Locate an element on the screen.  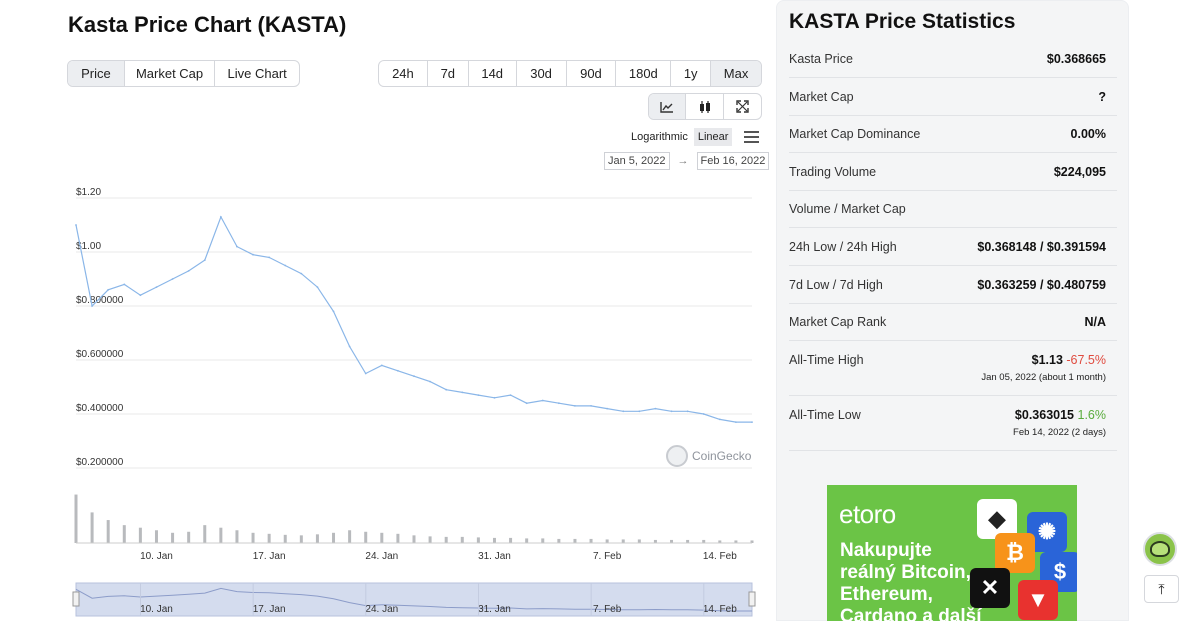
stat-label: Trading Volume is located at coordinates (833, 172).